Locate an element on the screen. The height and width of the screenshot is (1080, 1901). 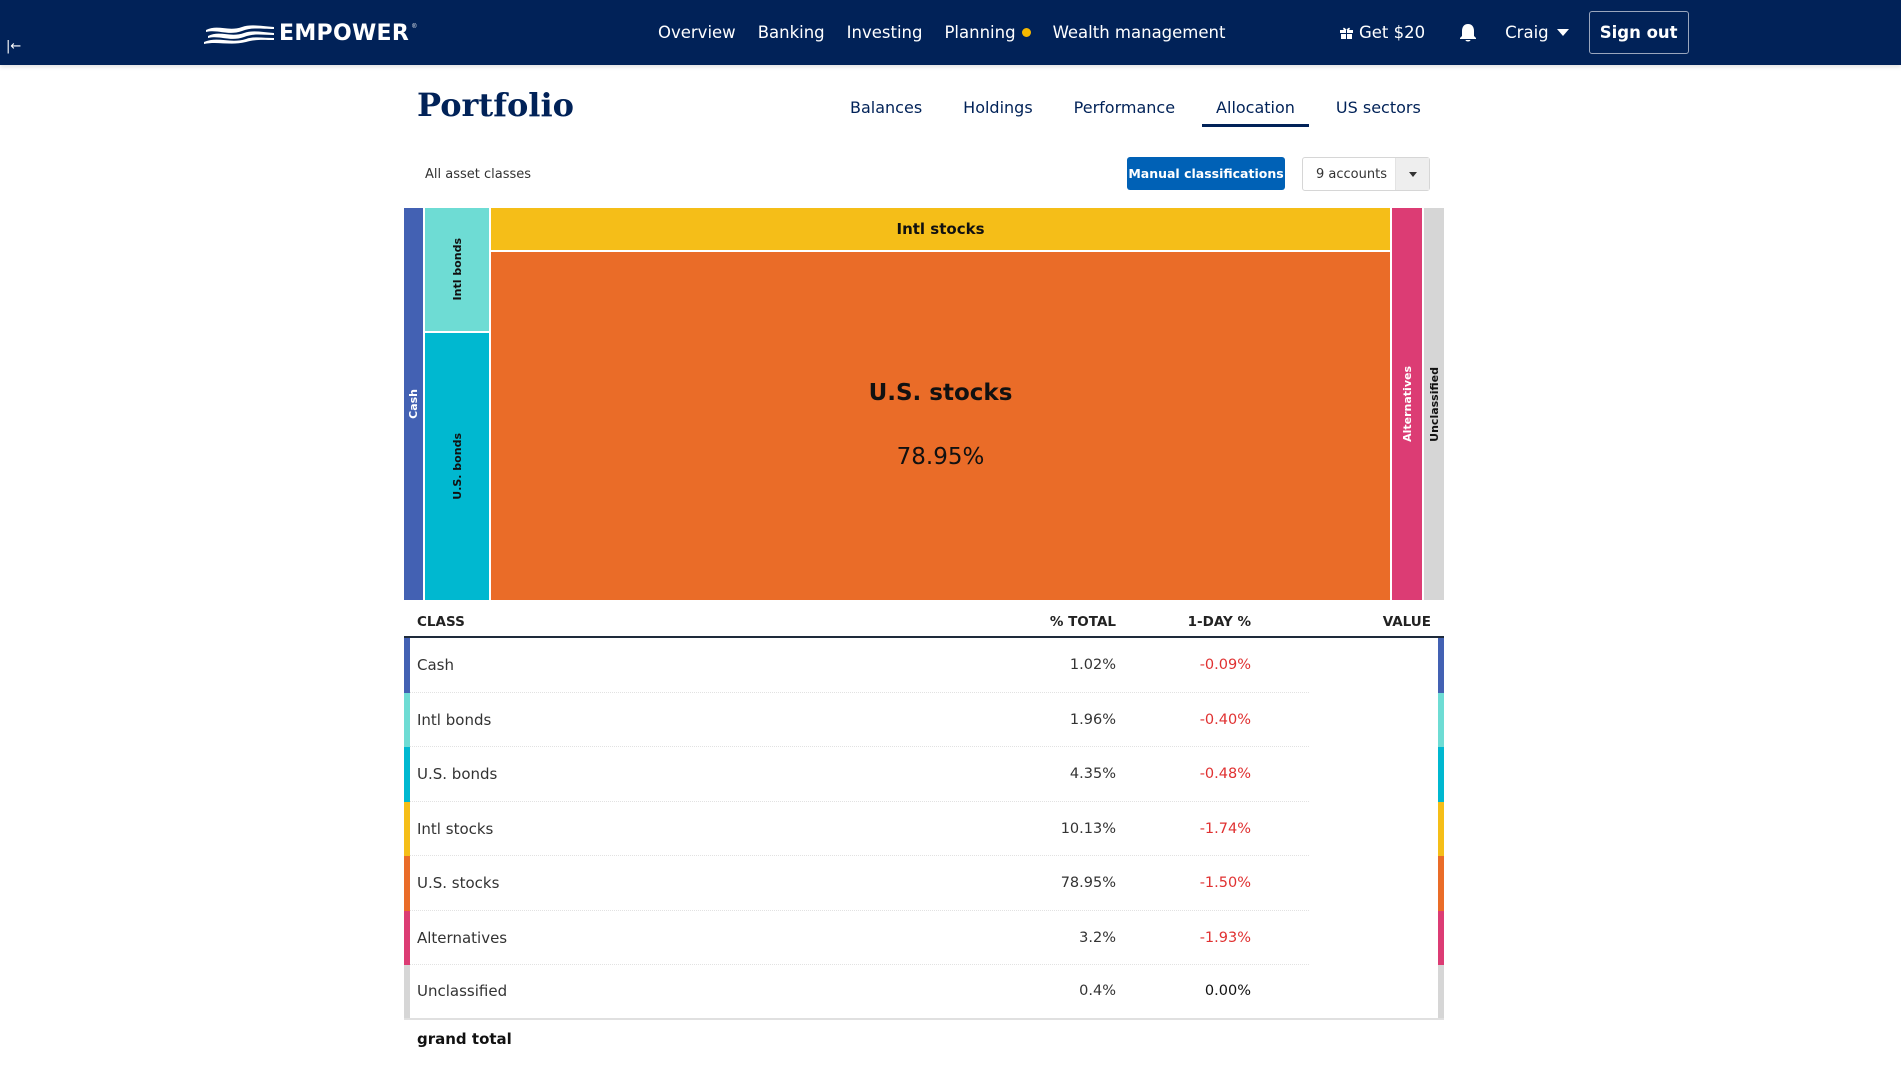
nav-label: Planning is located at coordinates (980, 32).